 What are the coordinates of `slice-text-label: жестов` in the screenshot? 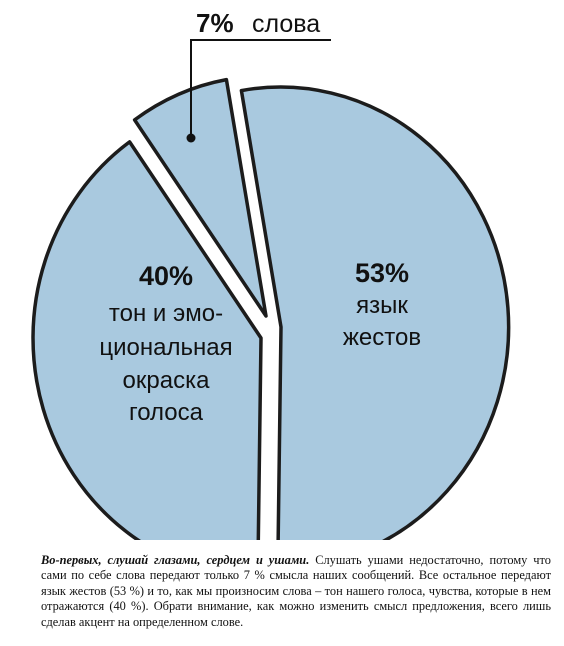 It's located at (382, 337).